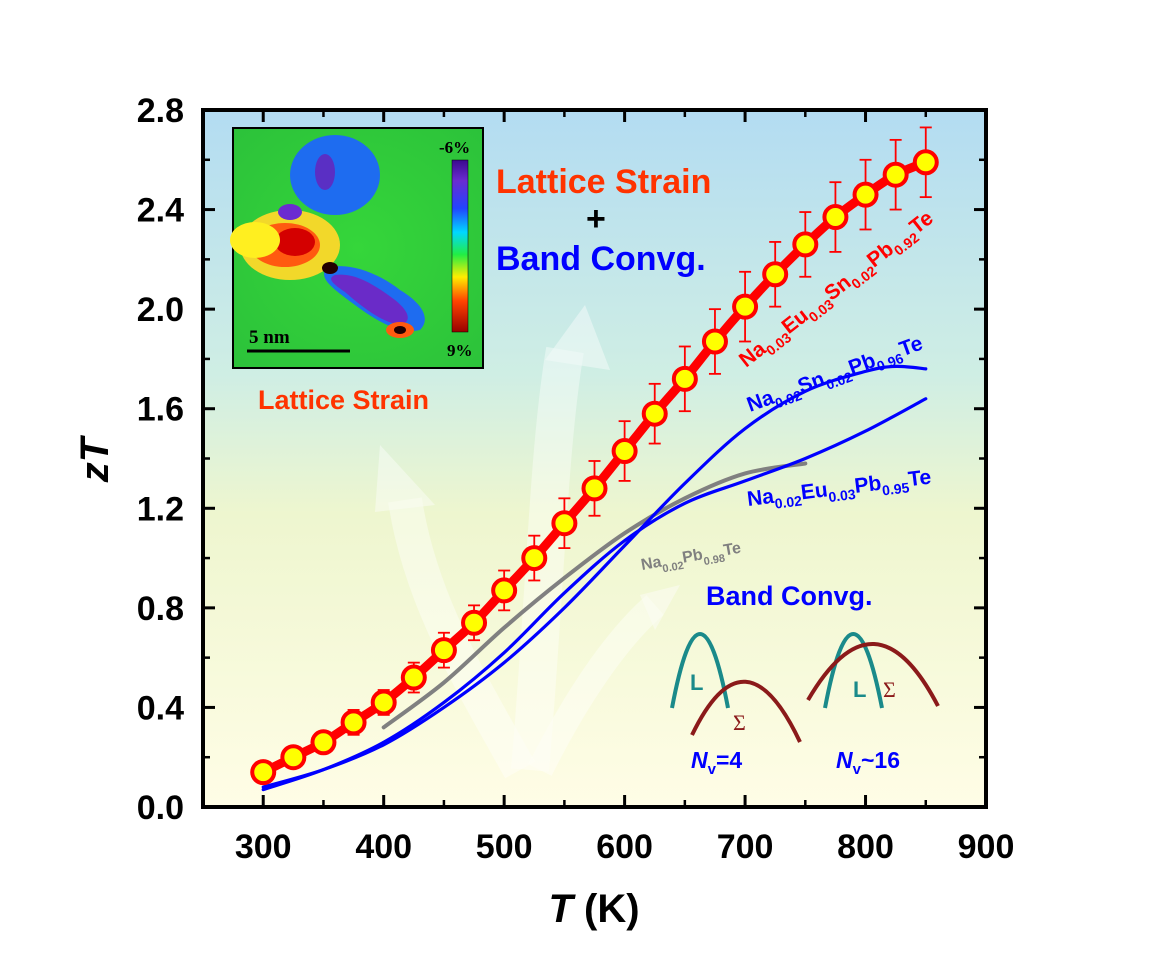  Describe the element at coordinates (712, 769) in the screenshot. I see `nv-left-sub: v` at that location.